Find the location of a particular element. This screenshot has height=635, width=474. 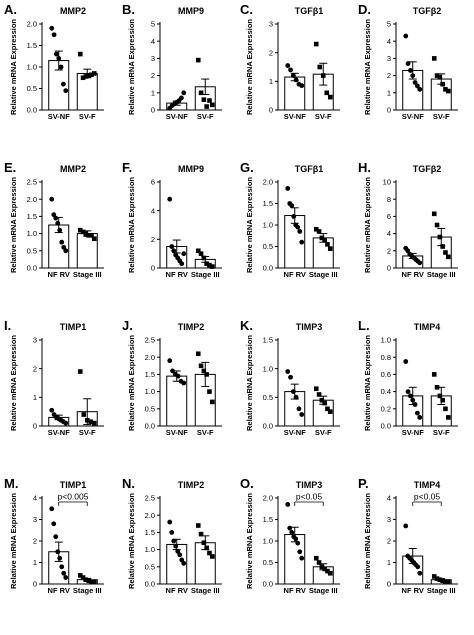

x-tick-label: SV-NF is located at coordinates (177, 116).